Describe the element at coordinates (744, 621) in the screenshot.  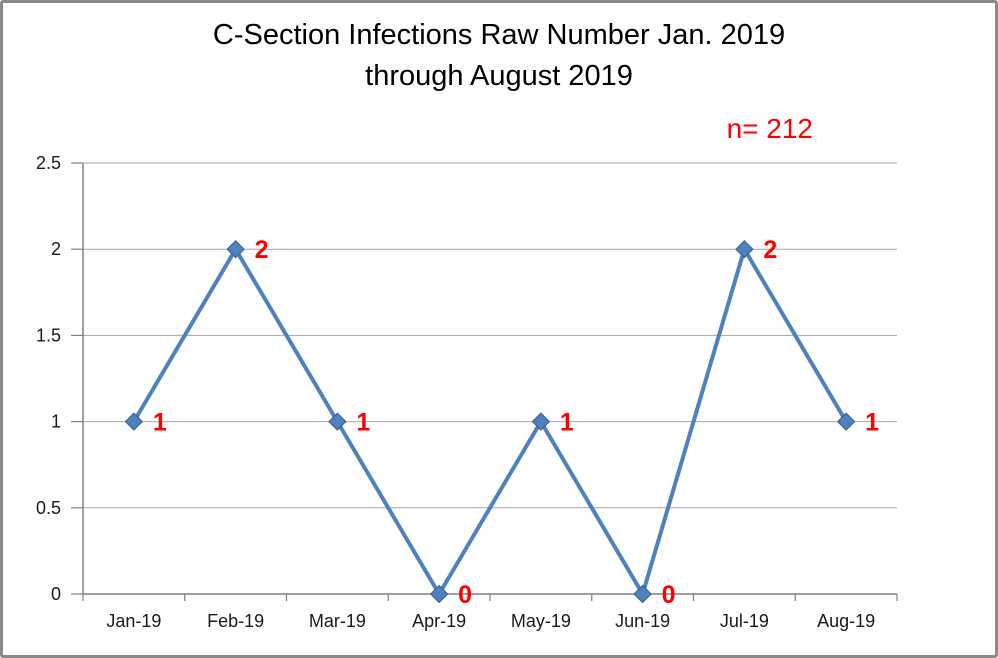
I see `x-axis-label: Jul-19` at that location.